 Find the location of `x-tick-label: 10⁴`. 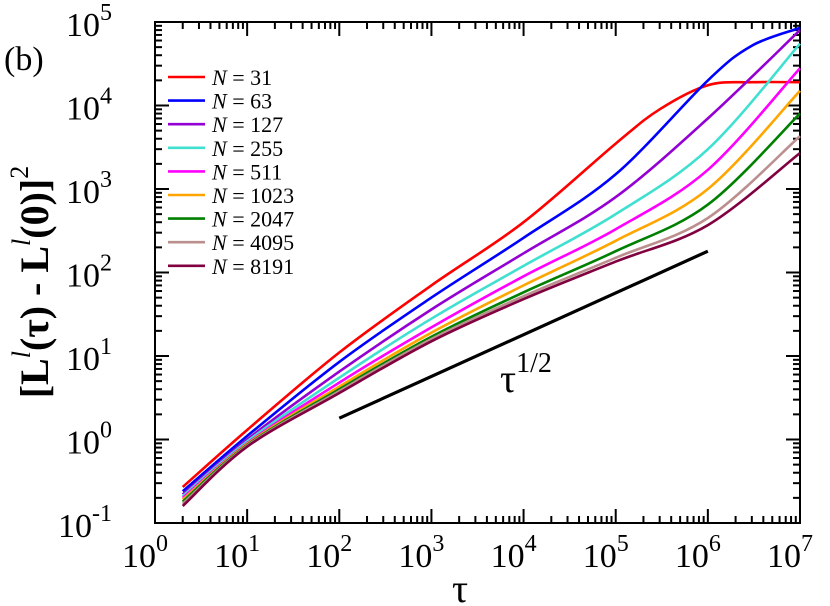

x-tick-label: 10⁴ is located at coordinates (514, 553).